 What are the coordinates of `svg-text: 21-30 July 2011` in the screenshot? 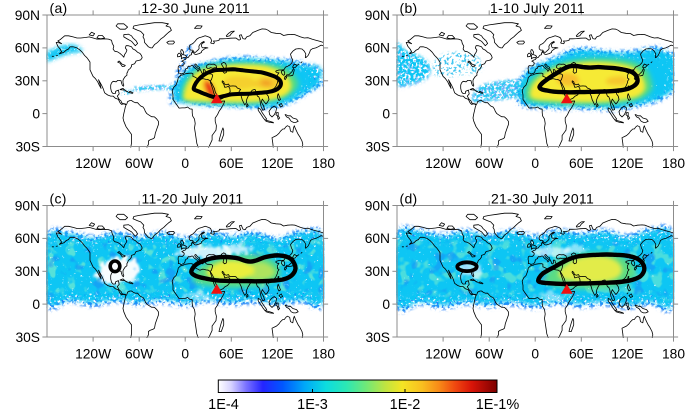 It's located at (542, 199).